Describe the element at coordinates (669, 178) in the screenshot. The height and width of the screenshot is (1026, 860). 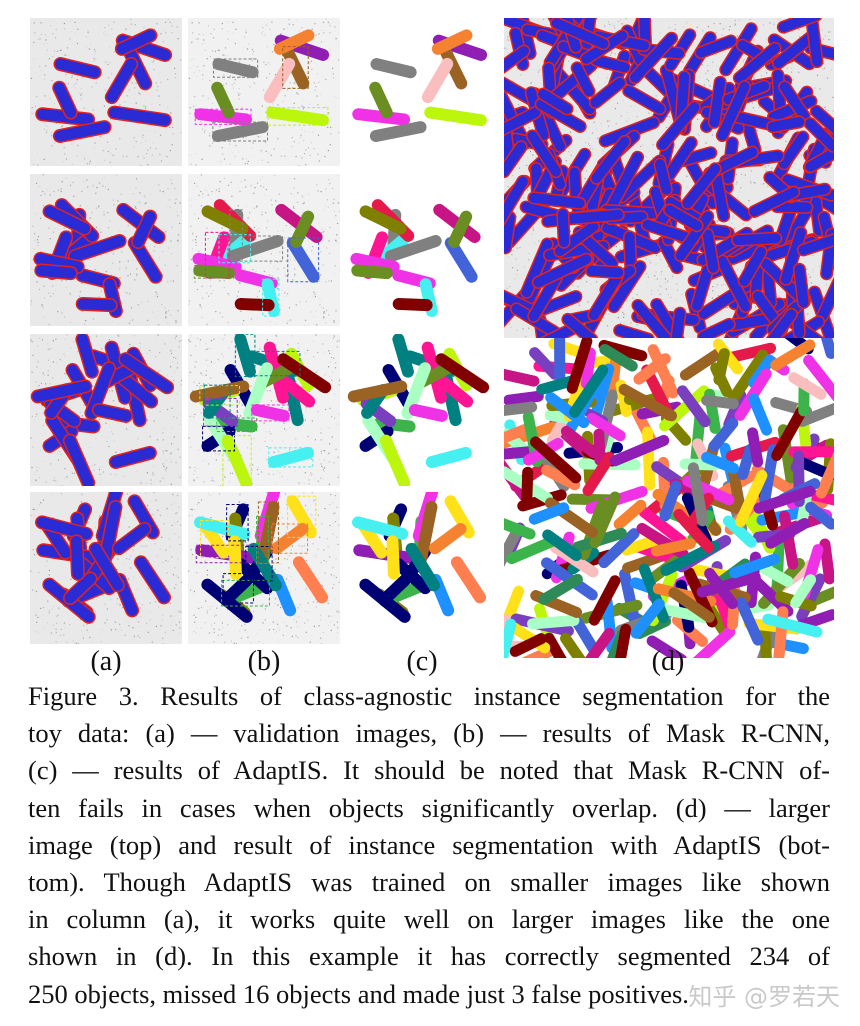
I see `larger-image-top` at that location.